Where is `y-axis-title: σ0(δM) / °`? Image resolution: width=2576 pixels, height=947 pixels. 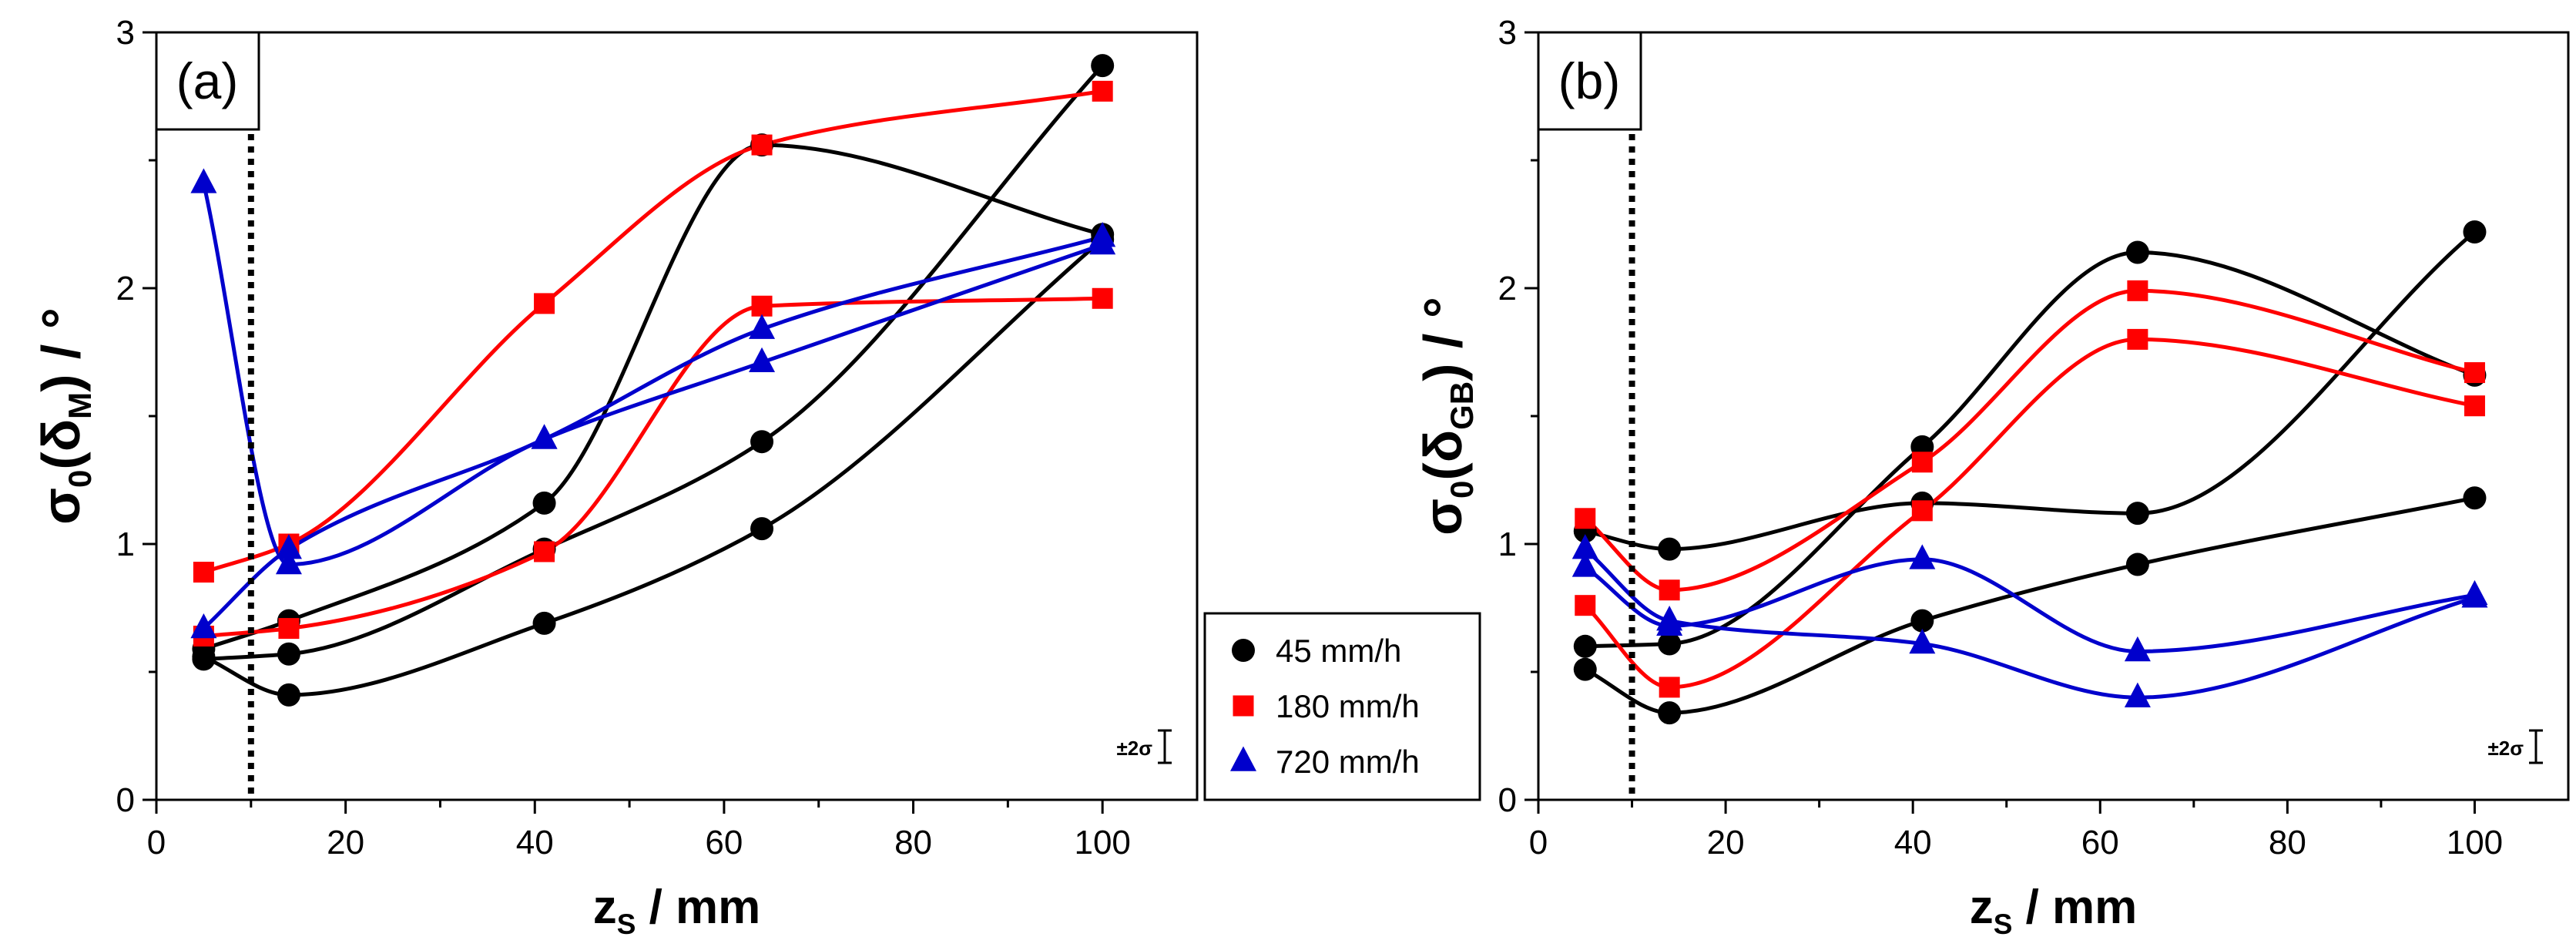
y-axis-title: σ0(δM) / ° is located at coordinates (64, 416).